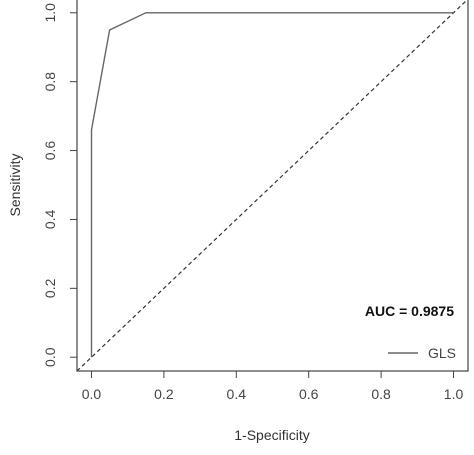 This screenshot has height=455, width=474. I want to click on y-tick-label-5: 1.0, so click(50, 13).